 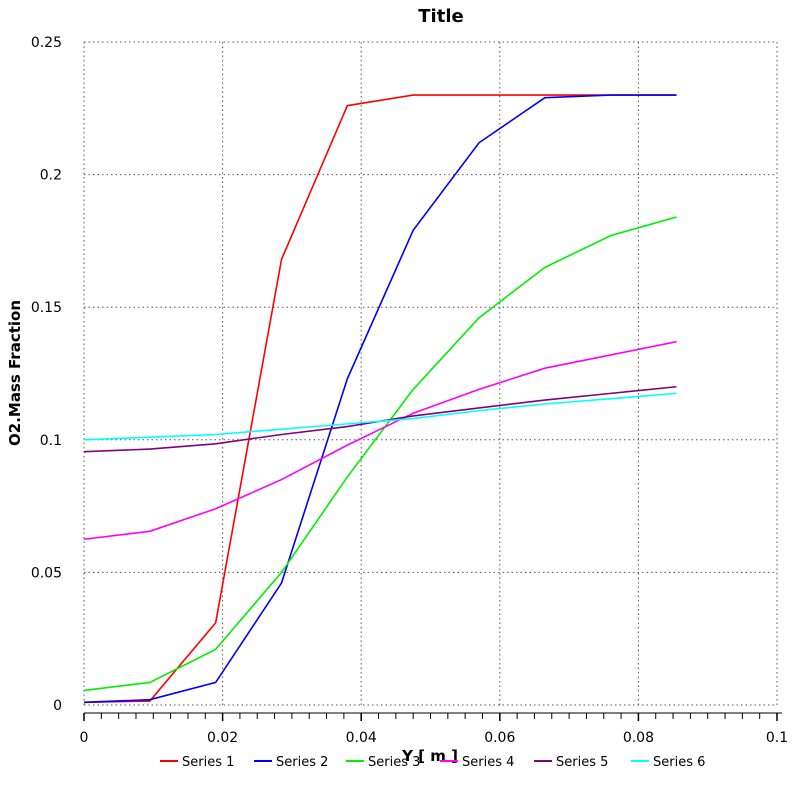 I want to click on legend-item-4: Series 4, so click(x=477, y=762).